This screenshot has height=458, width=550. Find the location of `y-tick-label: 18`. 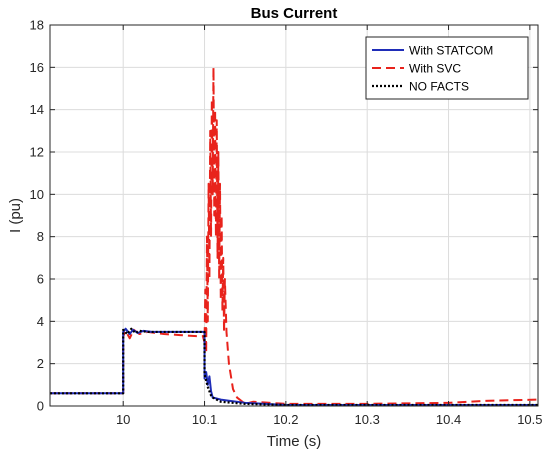

y-tick-label: 18 is located at coordinates (37, 25).